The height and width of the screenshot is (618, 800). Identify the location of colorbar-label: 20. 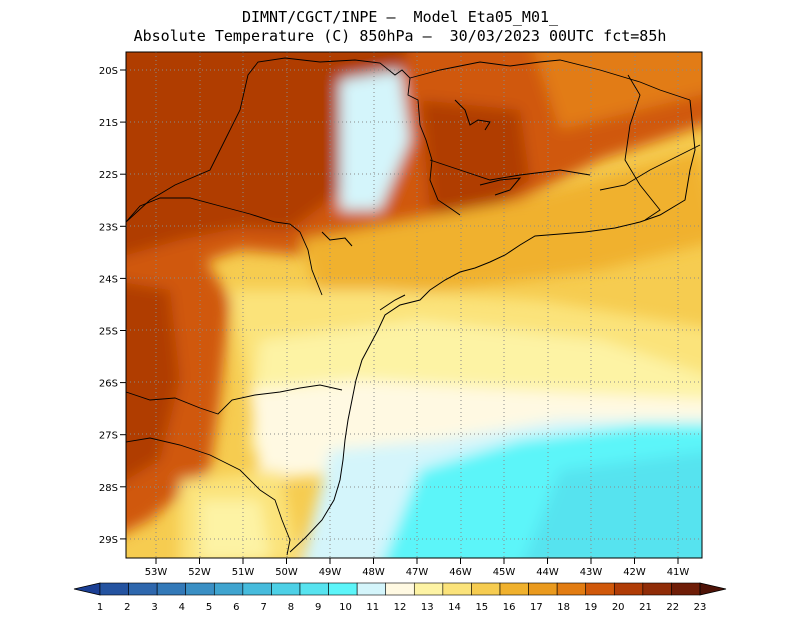
(618, 607).